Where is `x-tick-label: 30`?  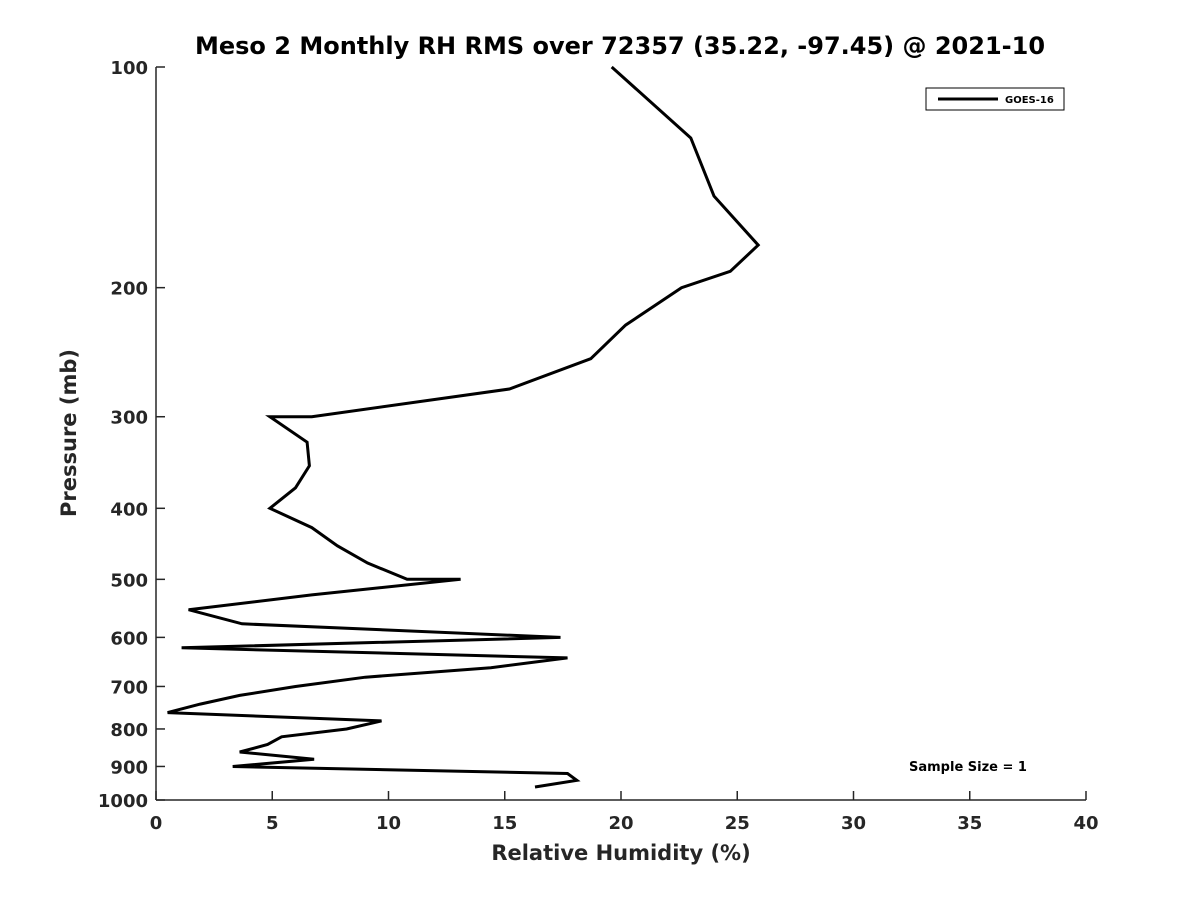
x-tick-label: 30 is located at coordinates (853, 823).